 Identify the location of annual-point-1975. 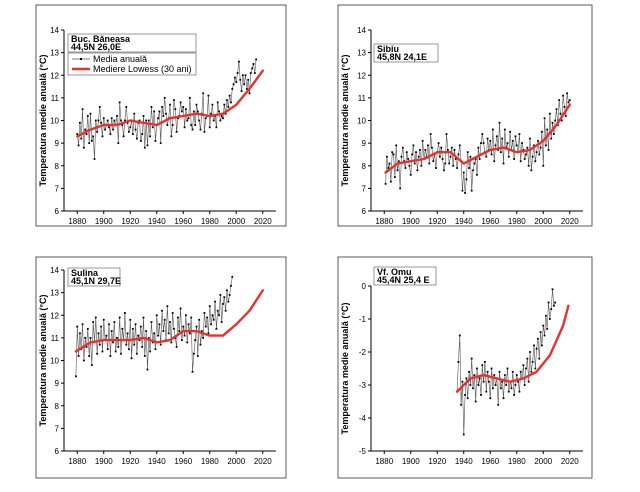
(203, 337).